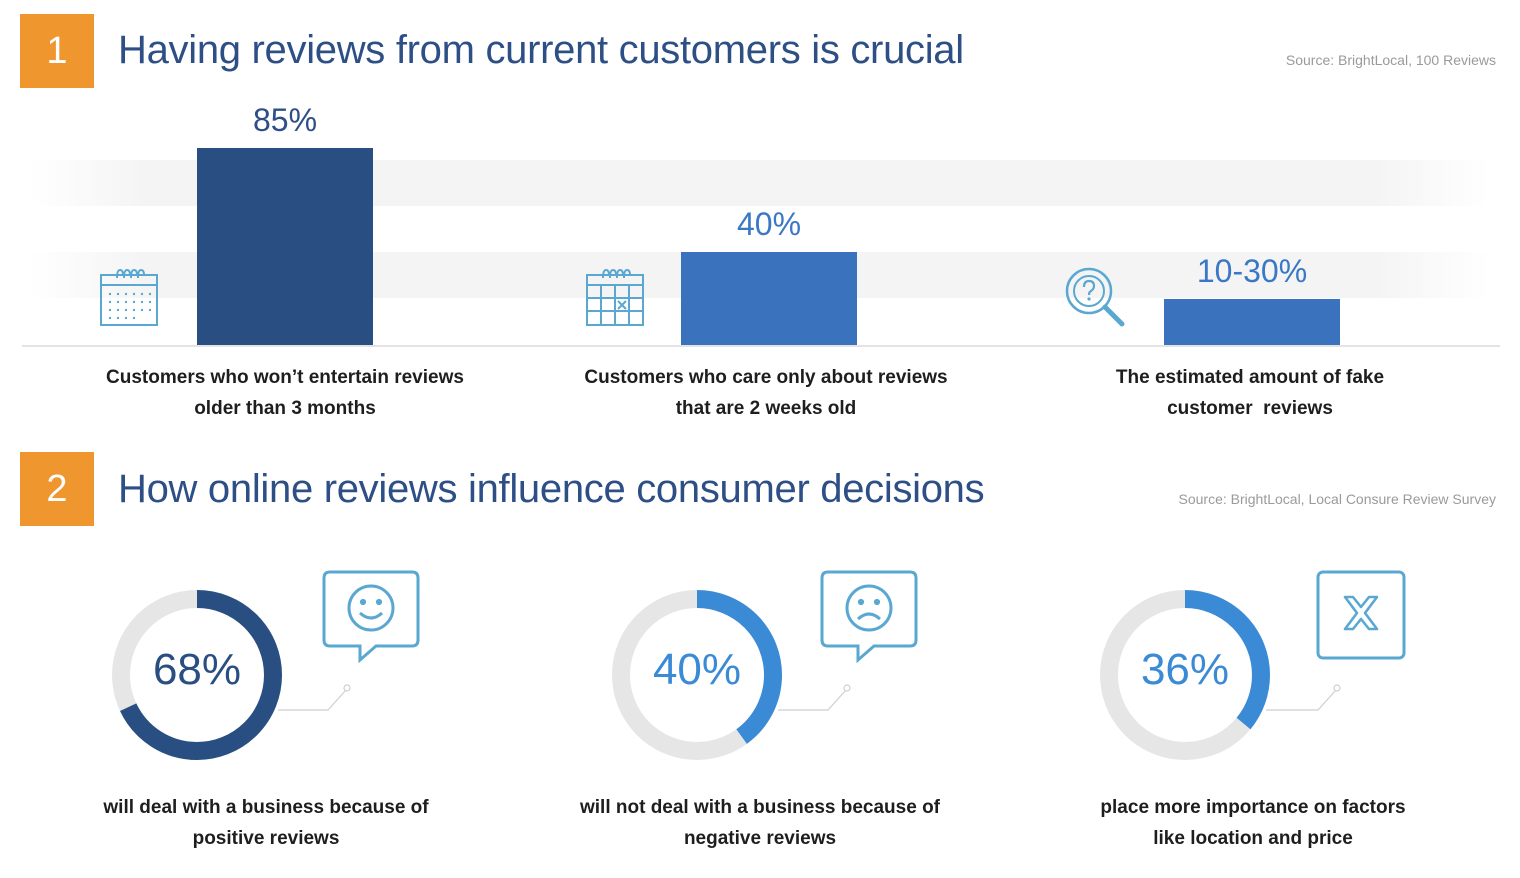  Describe the element at coordinates (869, 617) in the screenshot. I see `sad-bubble-icon` at that location.